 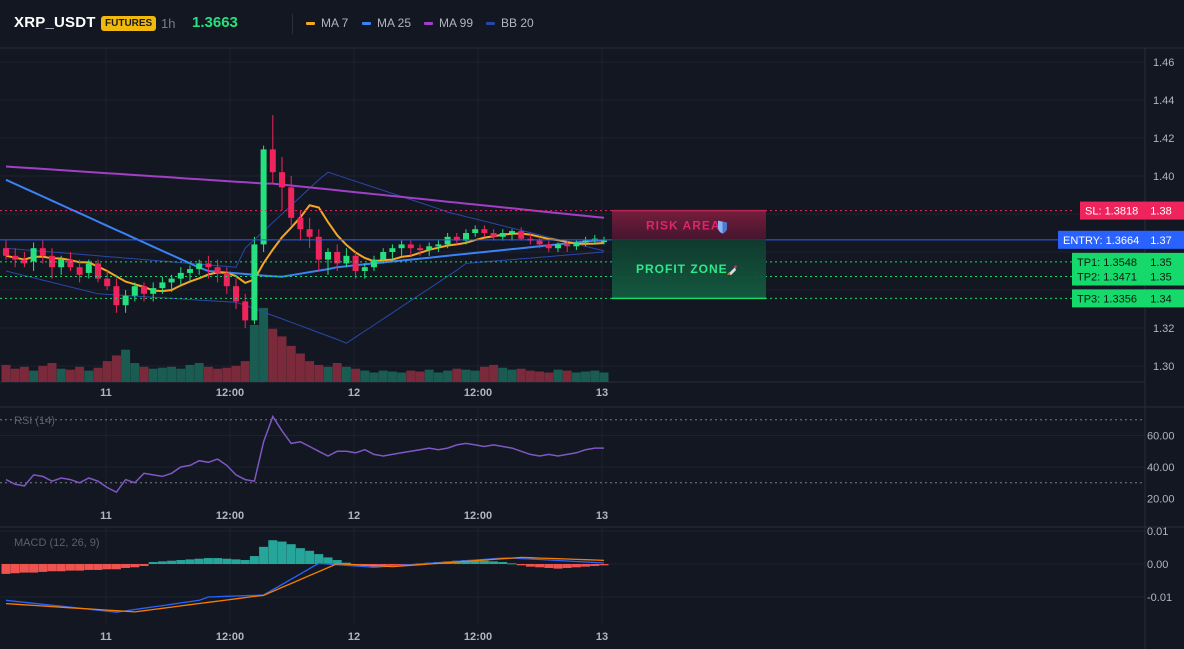 What do you see at coordinates (1160, 241) in the screenshot?
I see `entry-label-axis-text: 1.37` at bounding box center [1160, 241].